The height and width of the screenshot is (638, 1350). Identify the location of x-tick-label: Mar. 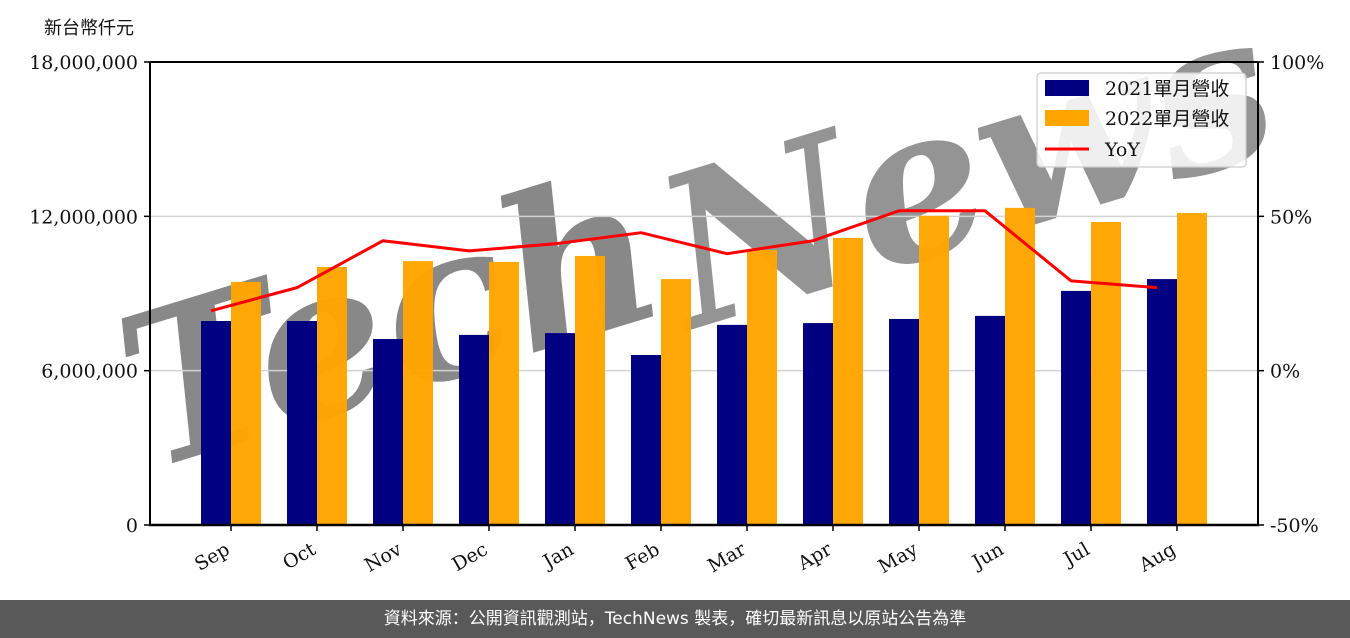
(727, 557).